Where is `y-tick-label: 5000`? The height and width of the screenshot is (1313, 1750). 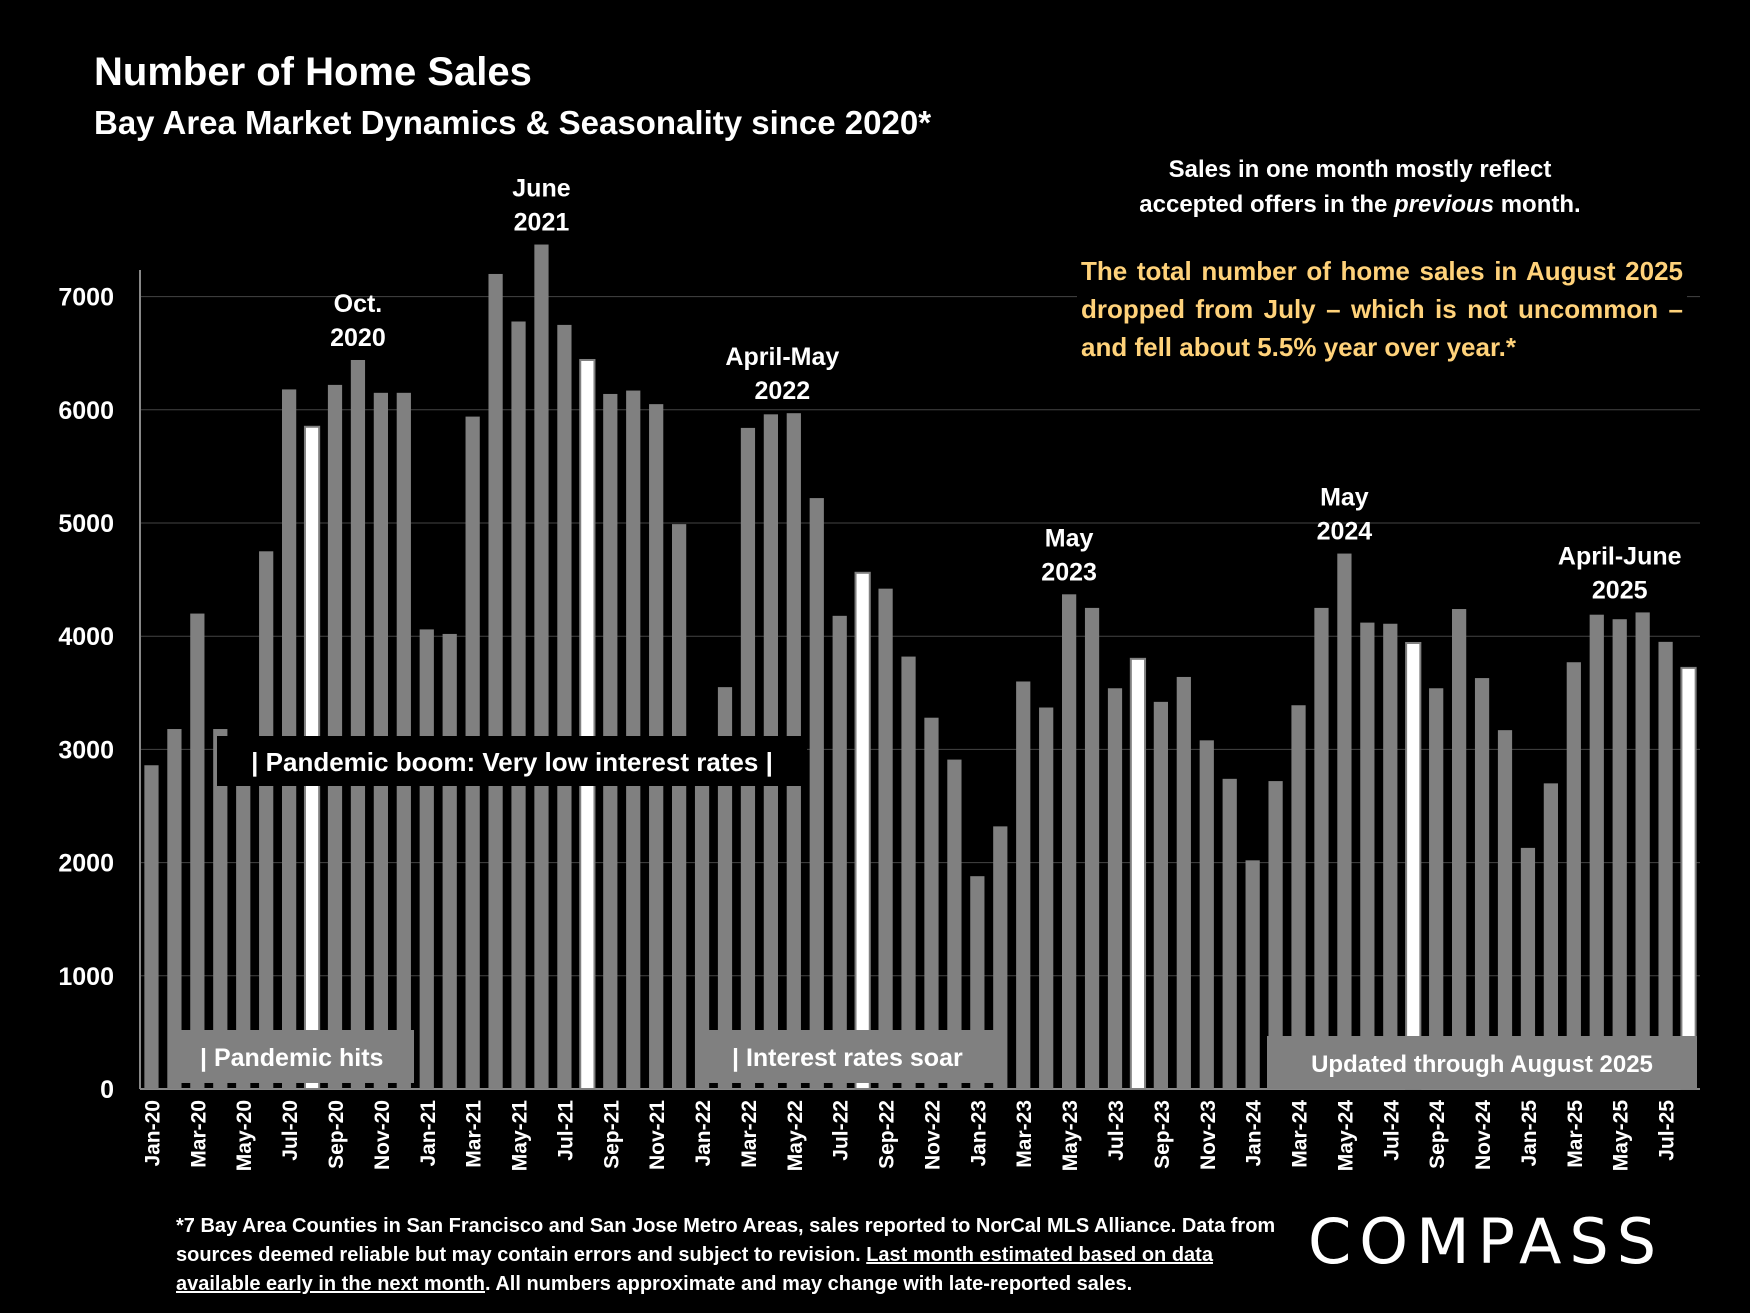 y-tick-label: 5000 is located at coordinates (86, 524).